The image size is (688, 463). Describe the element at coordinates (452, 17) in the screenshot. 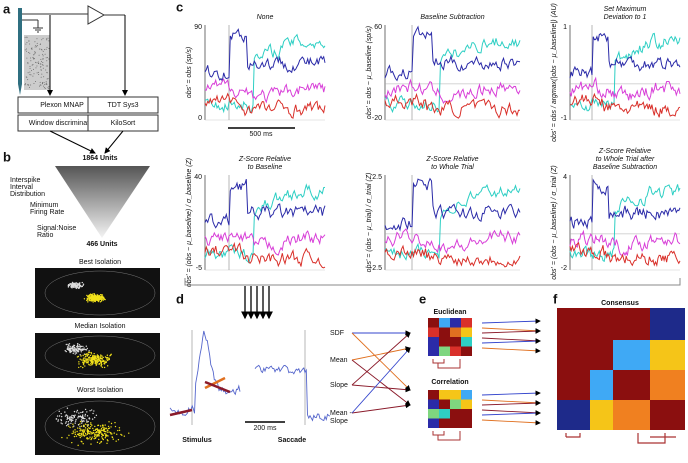

I see `label: Baseline Subtraction` at that location.